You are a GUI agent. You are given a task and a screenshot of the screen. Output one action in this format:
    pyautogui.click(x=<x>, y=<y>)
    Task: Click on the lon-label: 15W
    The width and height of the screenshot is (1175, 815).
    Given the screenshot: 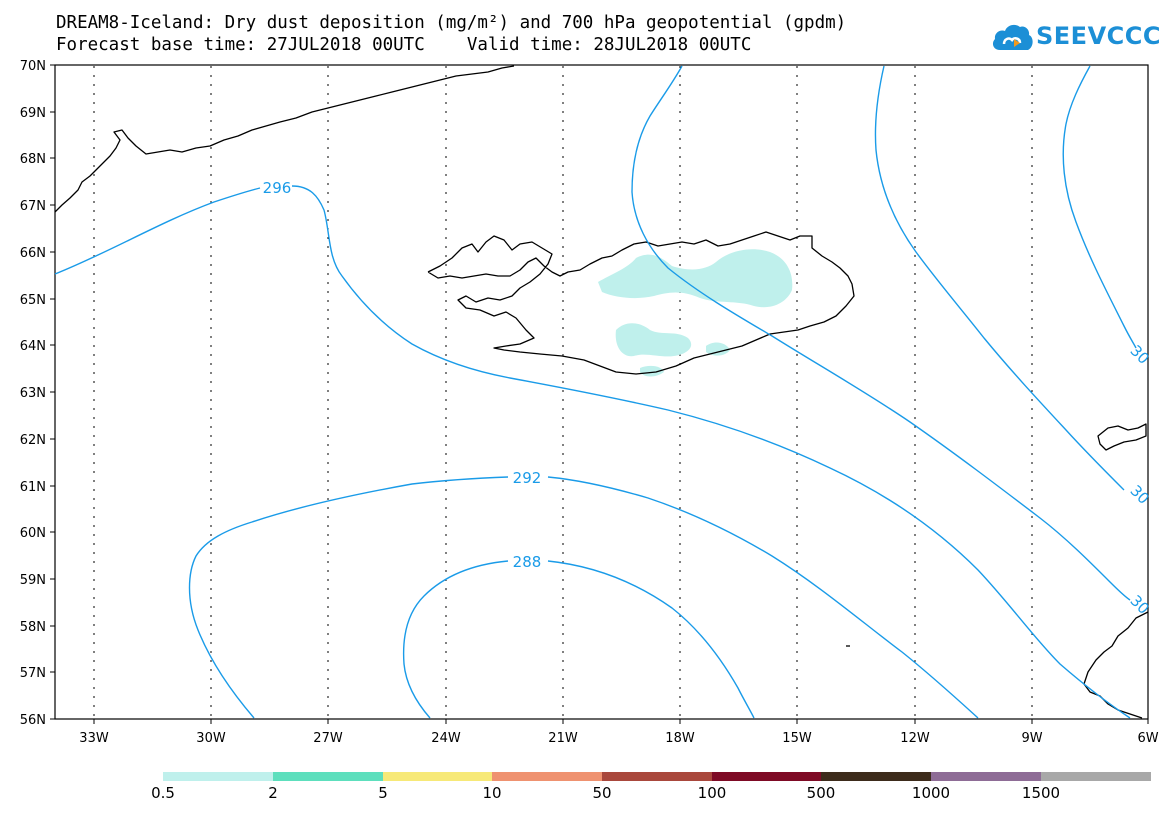 What is the action you would take?
    pyautogui.click(x=797, y=738)
    